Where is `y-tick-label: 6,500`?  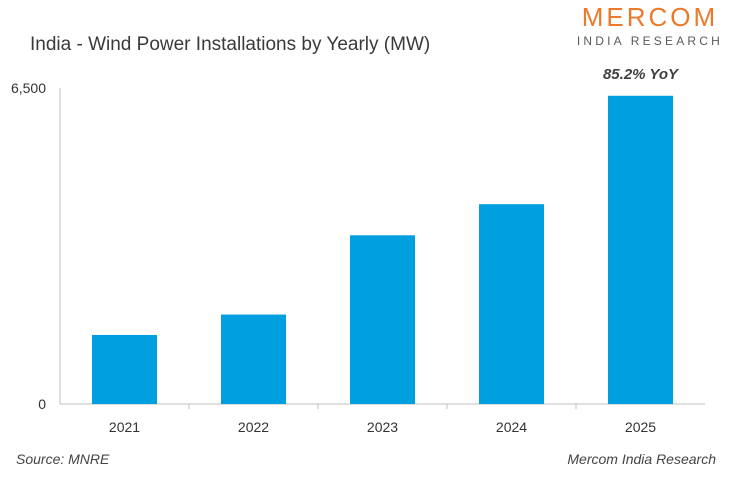
y-tick-label: 6,500 is located at coordinates (28, 88).